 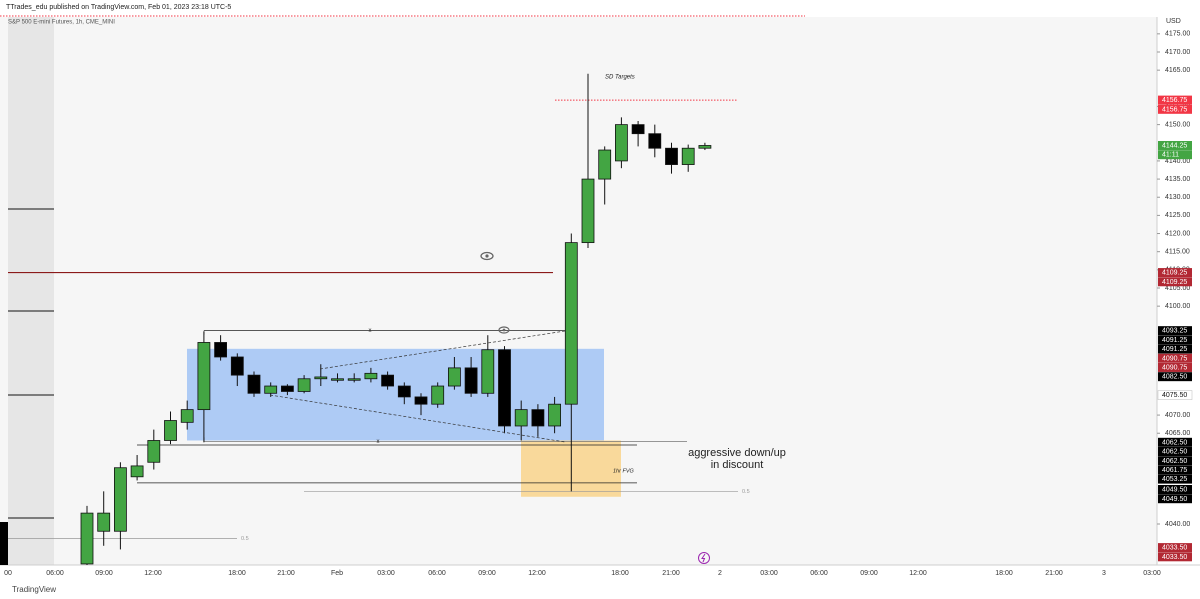 I want to click on alert-icon, so click(x=704, y=558).